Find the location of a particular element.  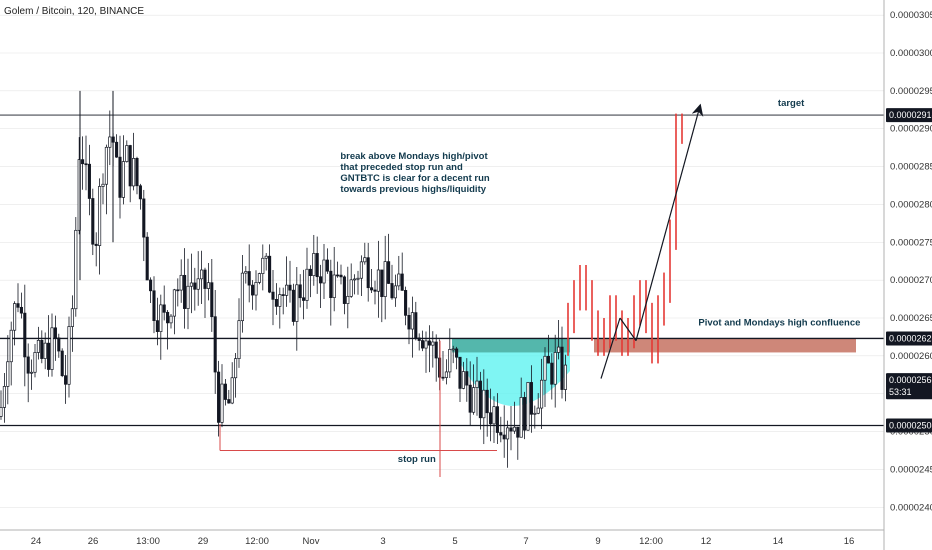

x-tick-label: 9 is located at coordinates (597, 541).